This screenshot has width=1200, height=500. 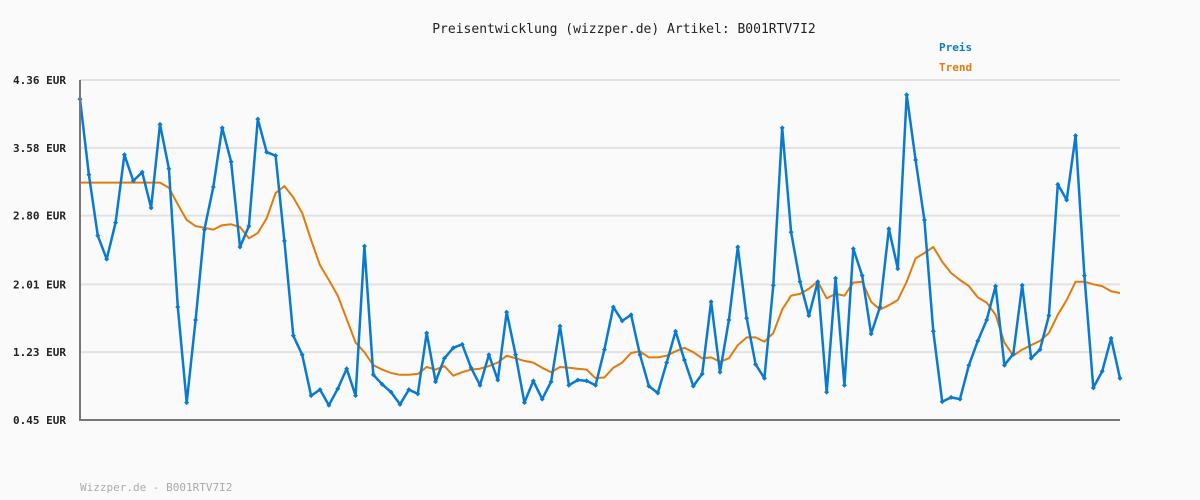 What do you see at coordinates (39, 148) in the screenshot?
I see `y-tick-label: 3.58 EUR` at bounding box center [39, 148].